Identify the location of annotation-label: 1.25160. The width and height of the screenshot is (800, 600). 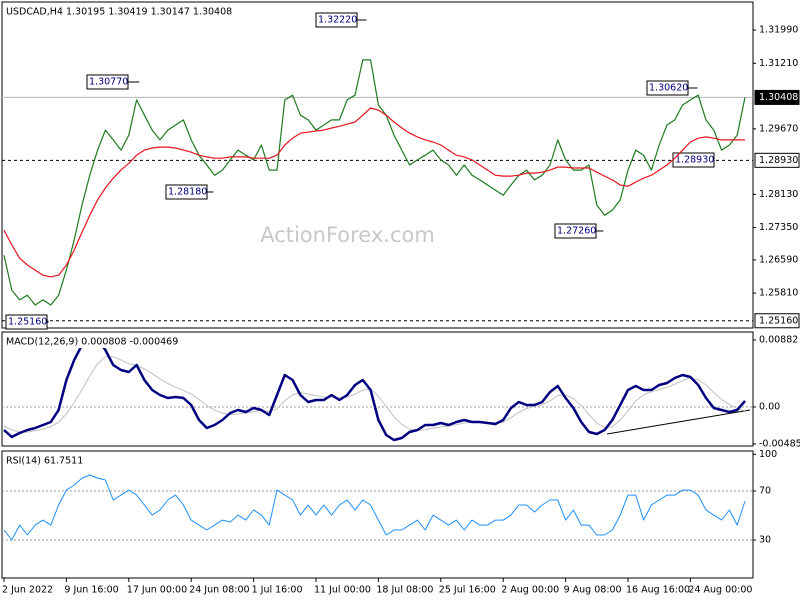
(27, 322).